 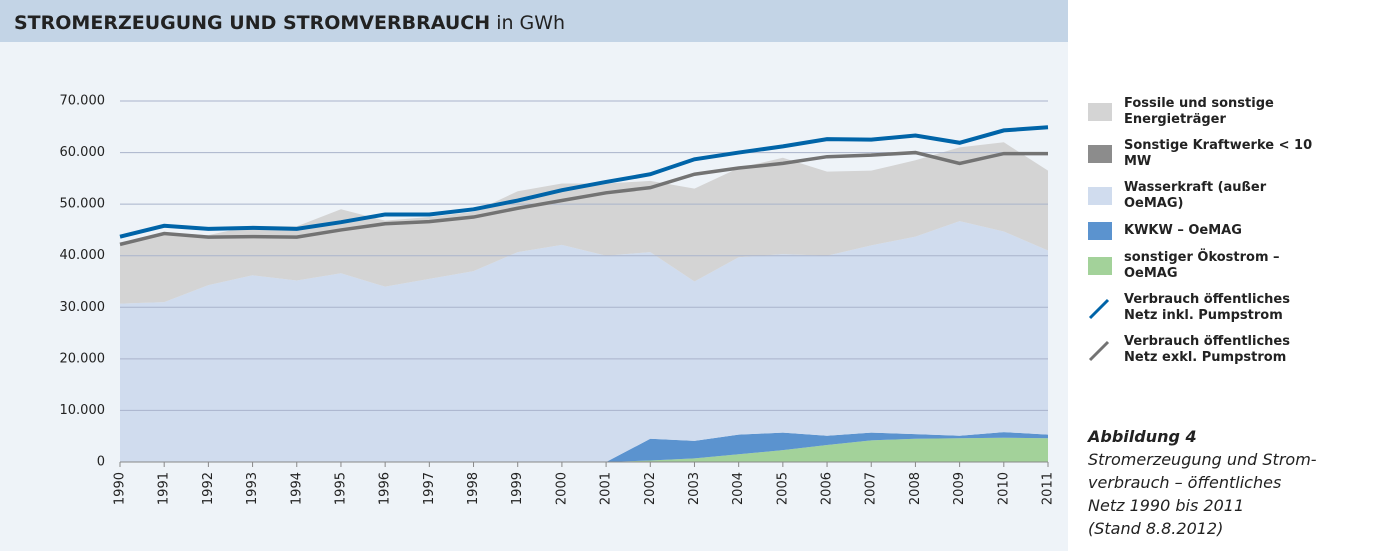 What do you see at coordinates (385, 488) in the screenshot?
I see `x-tick-label: 1996` at bounding box center [385, 488].